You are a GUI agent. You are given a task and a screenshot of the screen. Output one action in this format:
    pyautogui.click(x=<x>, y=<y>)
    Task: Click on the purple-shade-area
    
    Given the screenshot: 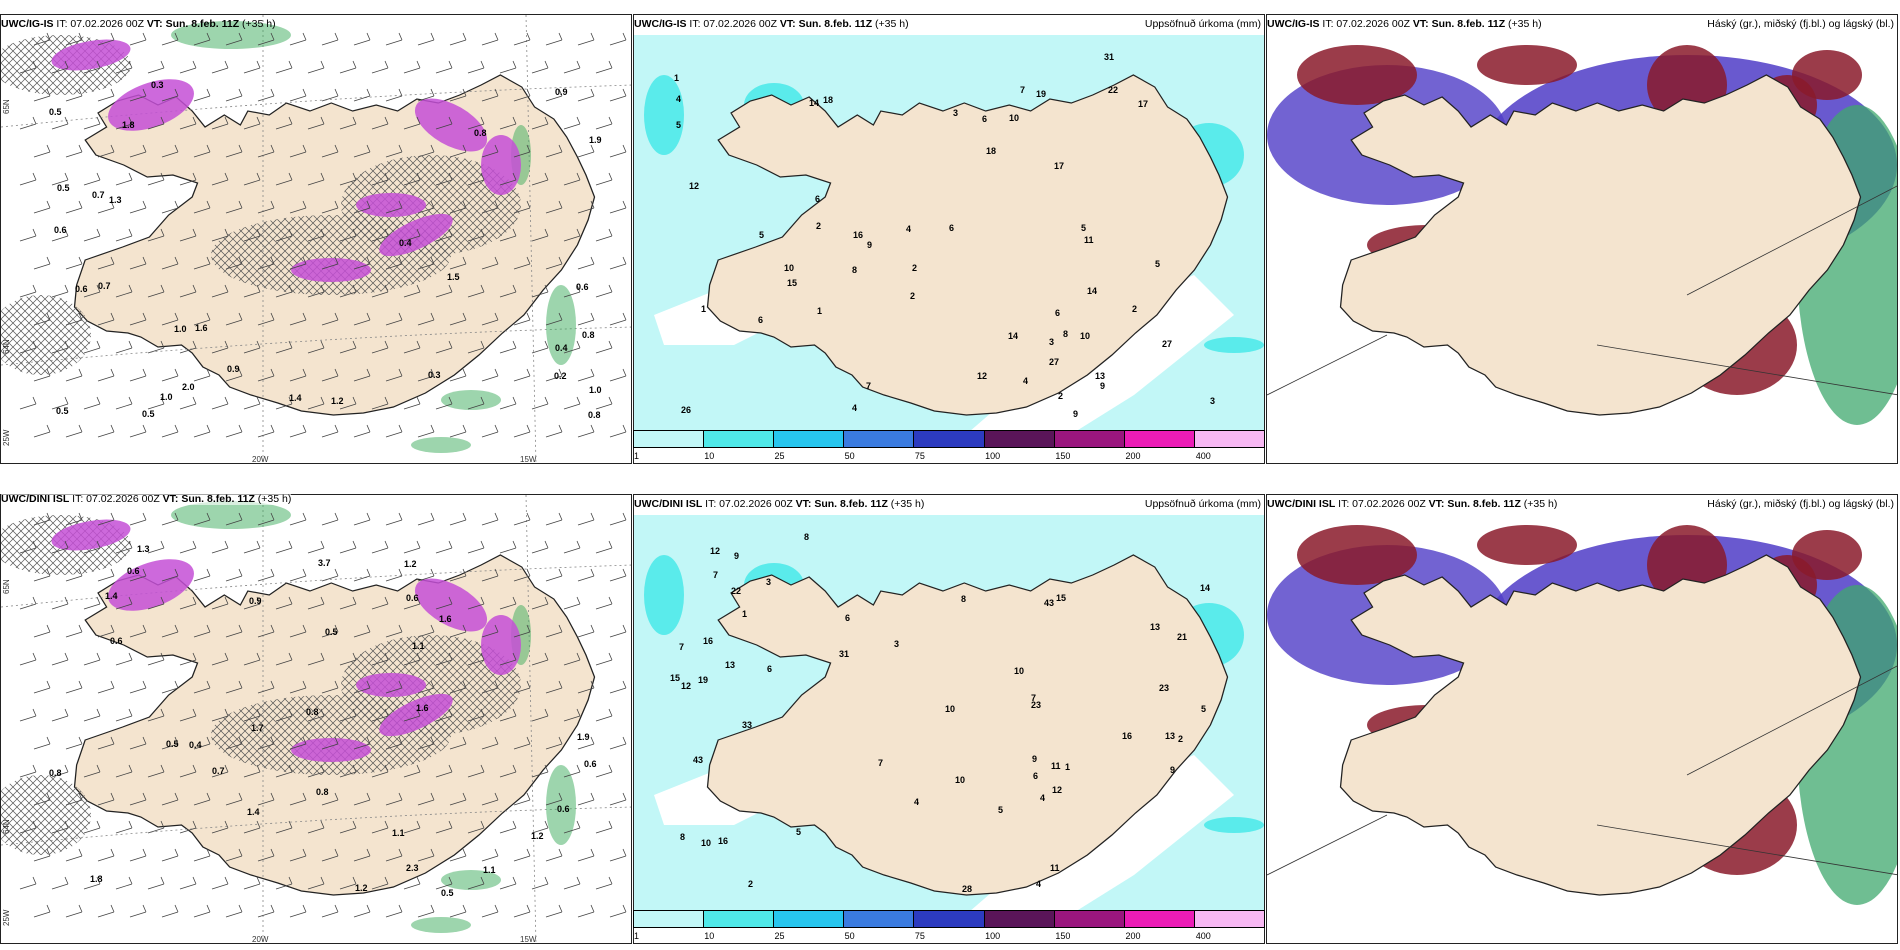 What is the action you would take?
    pyautogui.click(x=416, y=235)
    